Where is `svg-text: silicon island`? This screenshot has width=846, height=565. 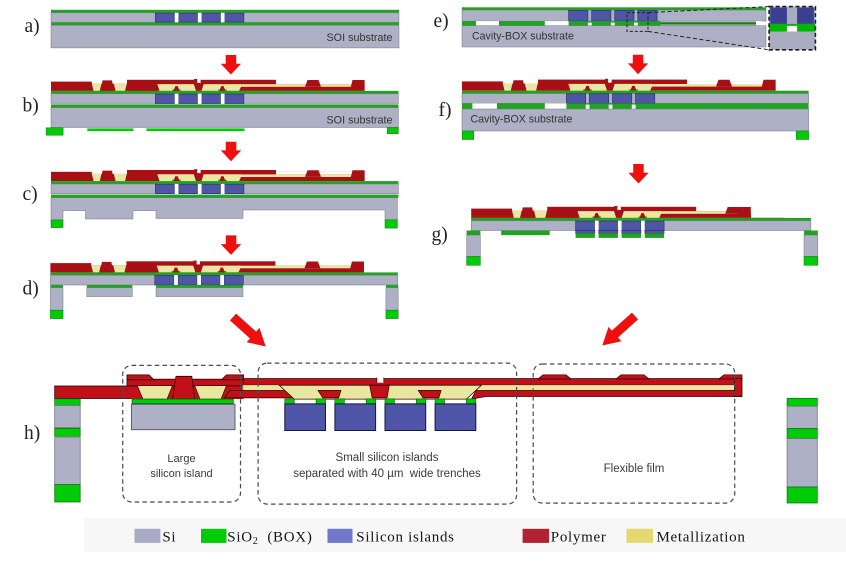 svg-text: silicon island is located at coordinates (181, 474).